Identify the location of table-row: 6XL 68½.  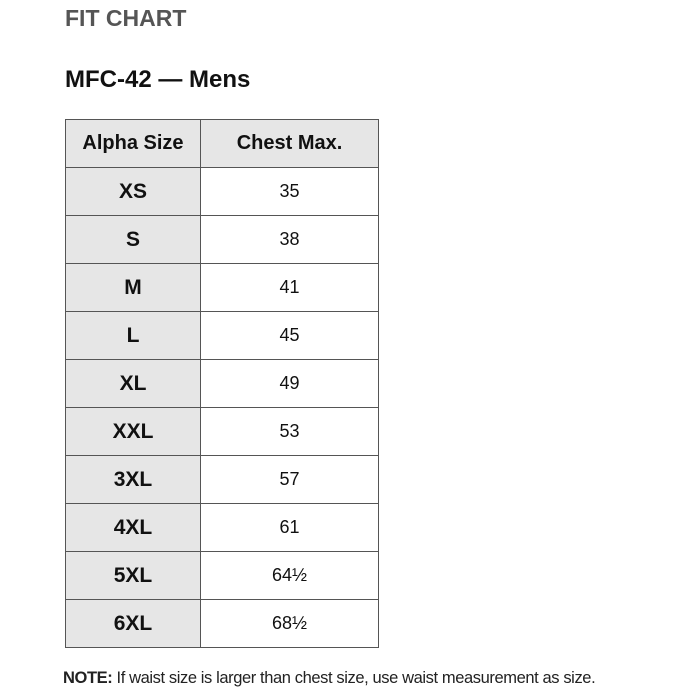
(222, 623).